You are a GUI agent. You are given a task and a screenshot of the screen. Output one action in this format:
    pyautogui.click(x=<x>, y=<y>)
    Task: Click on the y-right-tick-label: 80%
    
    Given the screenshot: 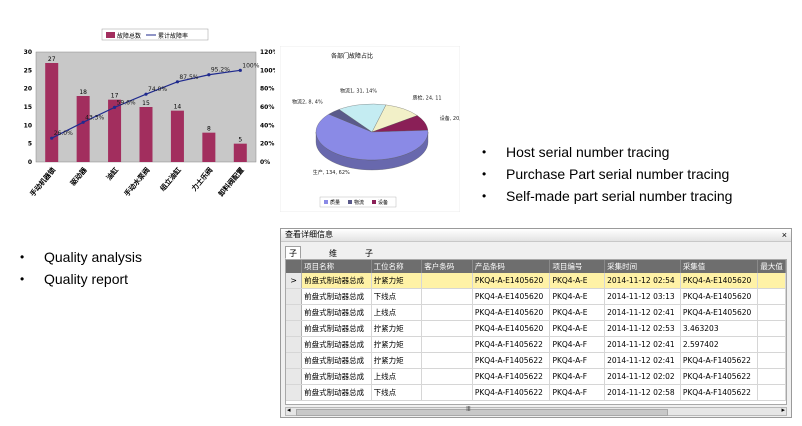 What is the action you would take?
    pyautogui.click(x=267, y=89)
    